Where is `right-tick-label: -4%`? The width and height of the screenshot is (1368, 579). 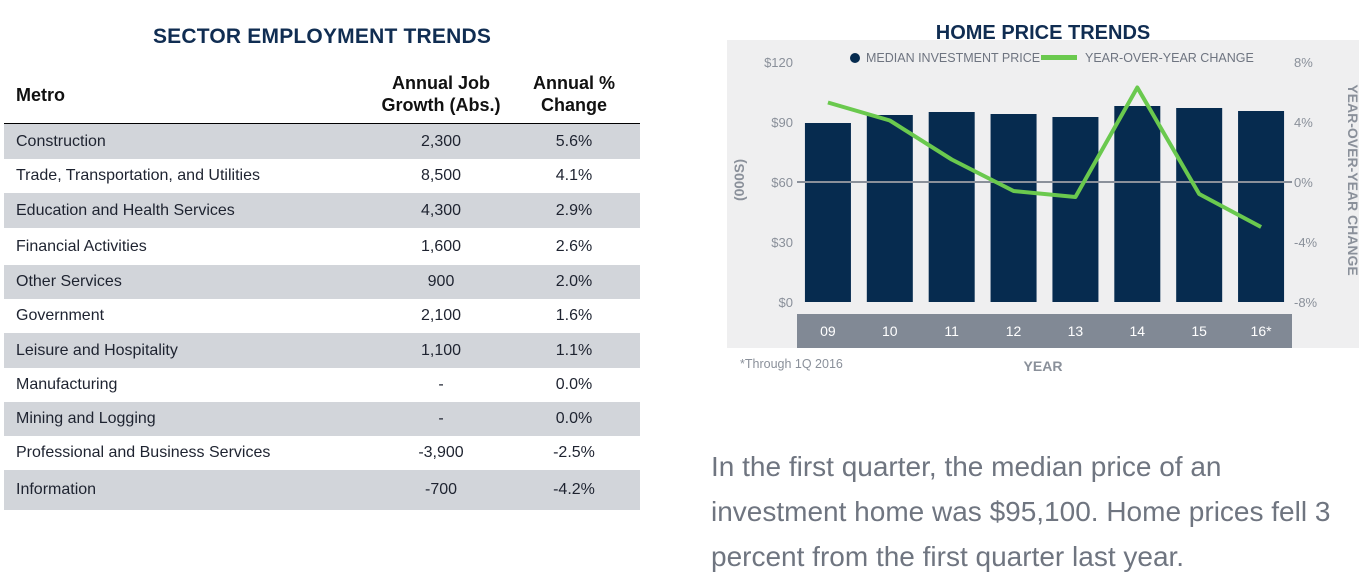
right-tick-label: -4% is located at coordinates (1306, 242).